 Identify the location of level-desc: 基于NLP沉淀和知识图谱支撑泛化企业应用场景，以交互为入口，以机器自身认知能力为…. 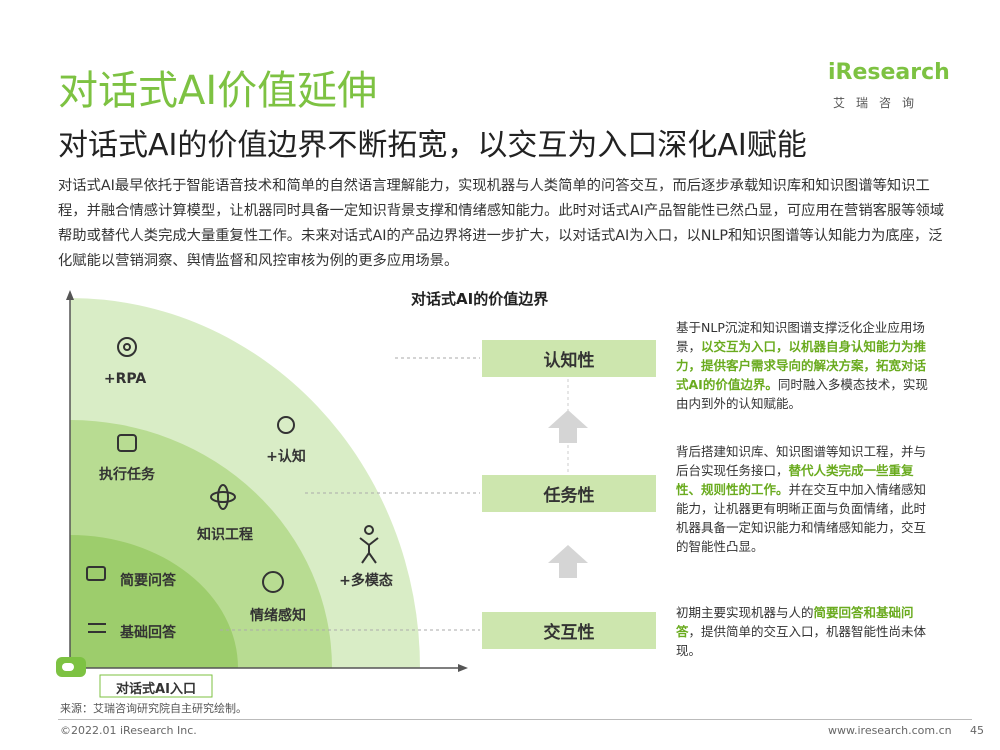
(805, 365).